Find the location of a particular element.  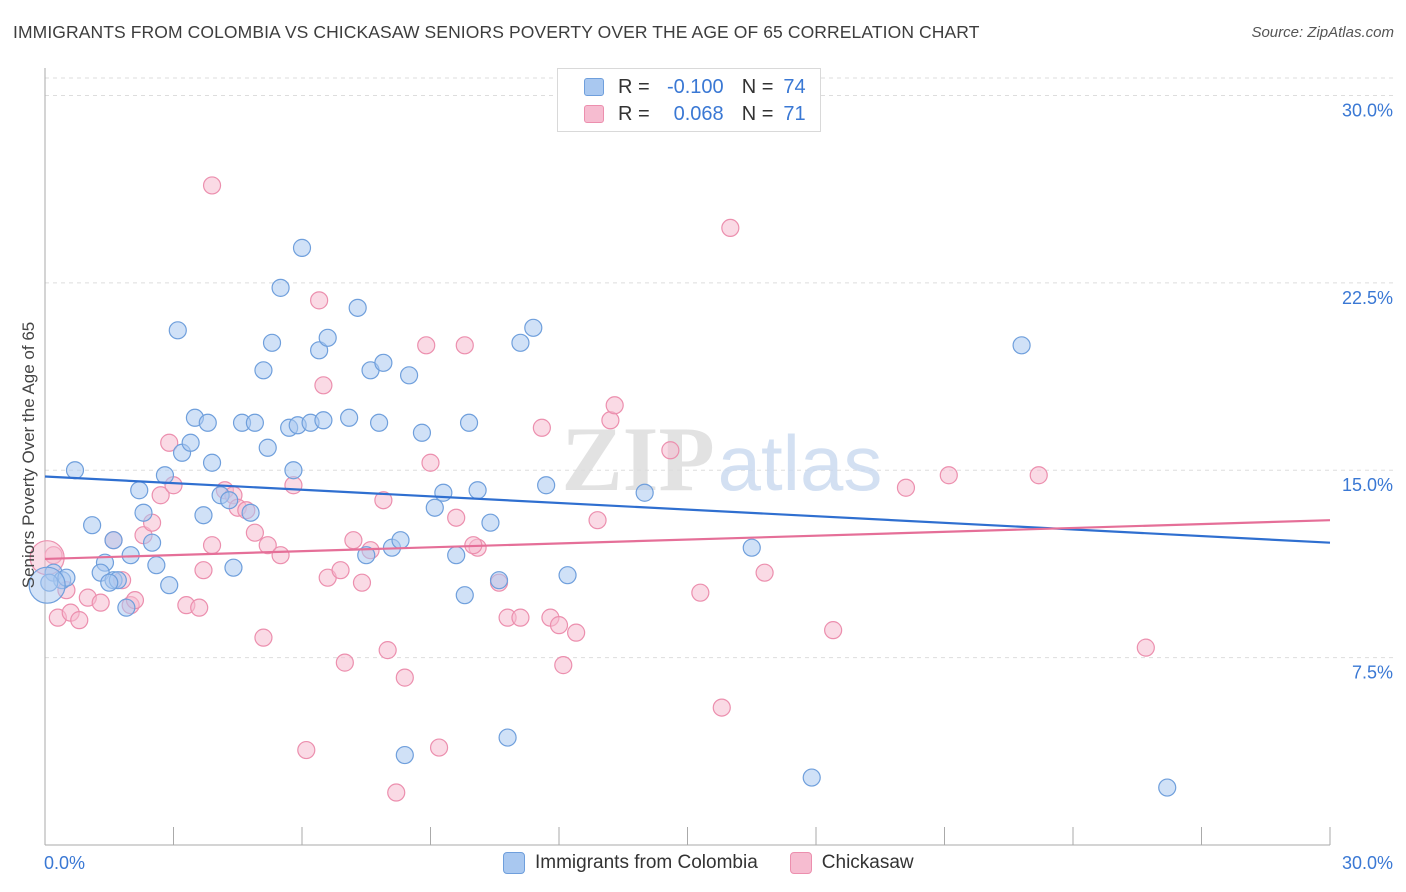

x-tick-label: 0.0% is located at coordinates (64, 863).